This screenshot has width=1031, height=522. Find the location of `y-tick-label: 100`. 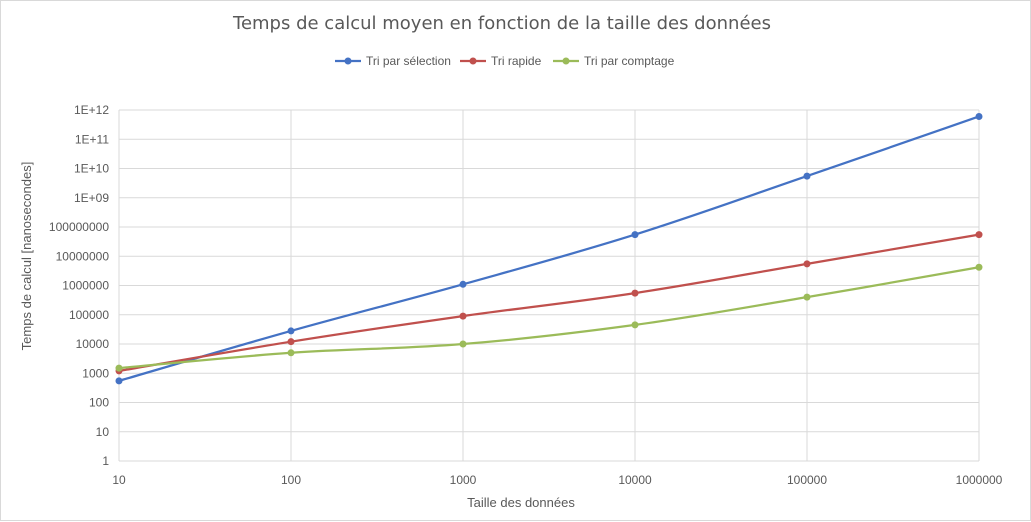

y-tick-label: 100 is located at coordinates (99, 403).